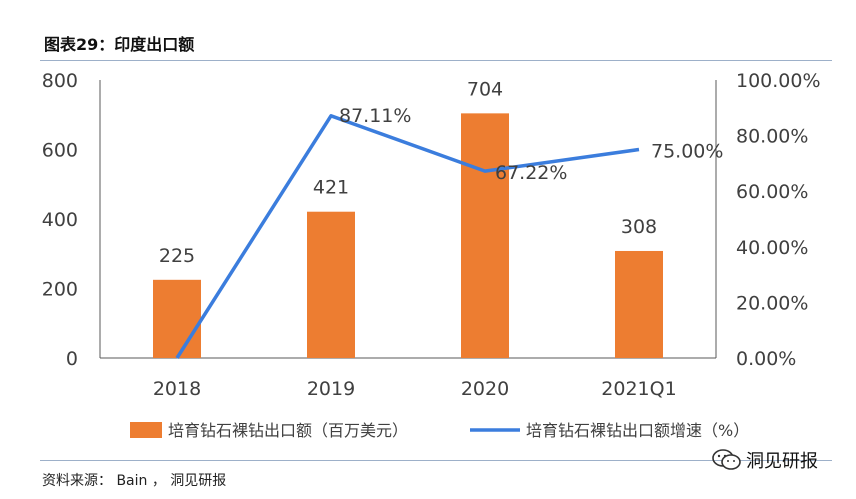 The height and width of the screenshot is (499, 856). I want to click on legend-bar-label: 培育钻石裸钻出口额（百万美元）, so click(288, 430).